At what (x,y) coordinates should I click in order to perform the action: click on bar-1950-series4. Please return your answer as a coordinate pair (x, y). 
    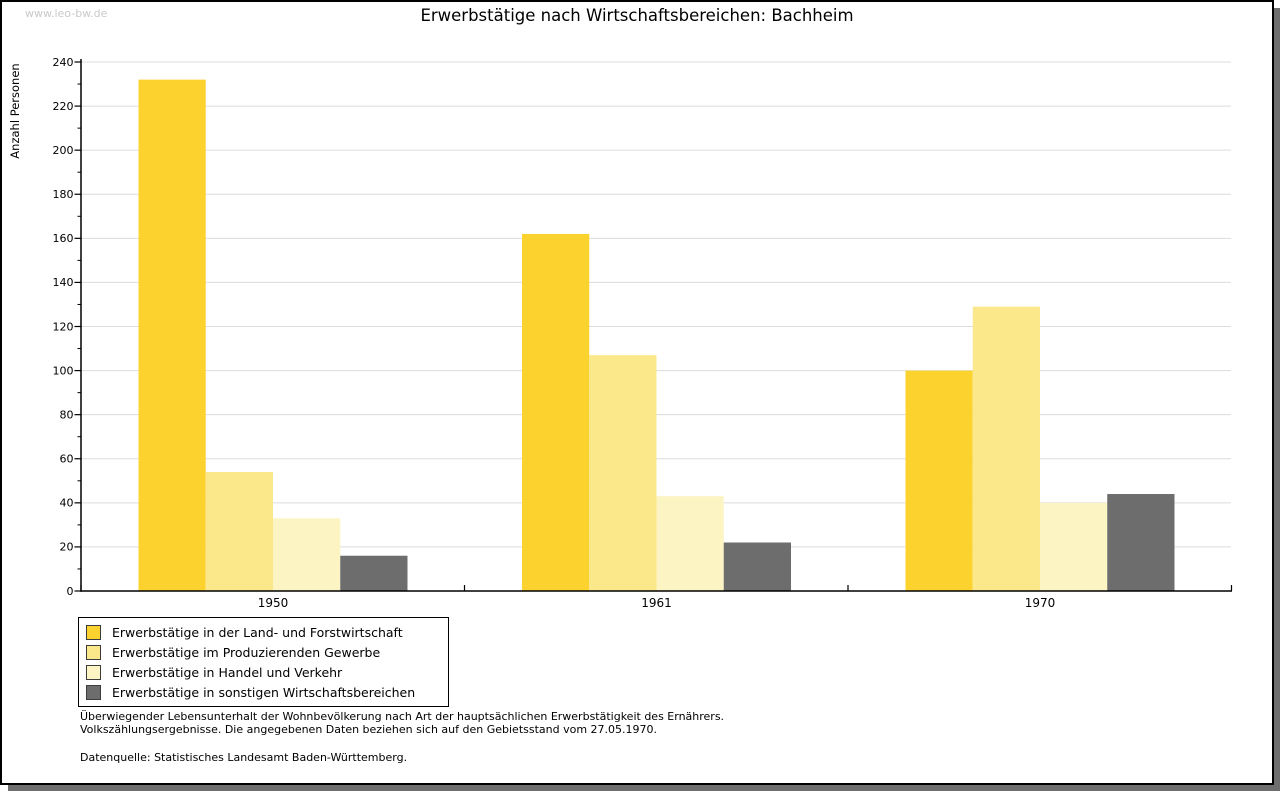
    Looking at the image, I should click on (374, 573).